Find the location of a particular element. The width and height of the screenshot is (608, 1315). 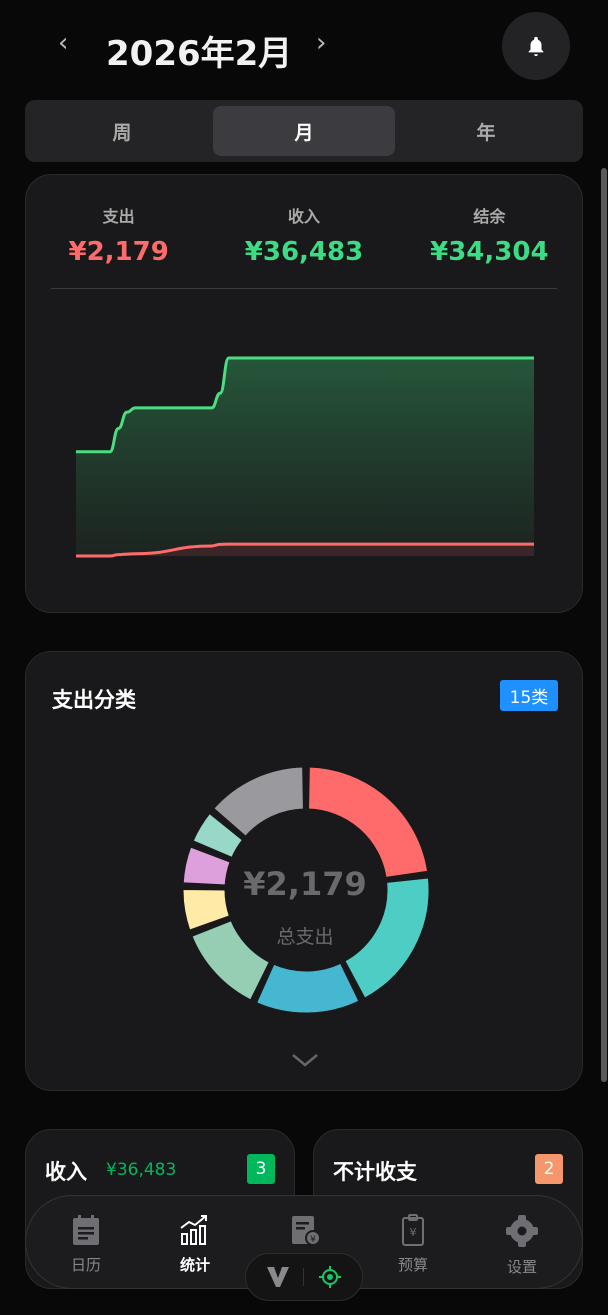

balance-label: 结余 is located at coordinates (489, 216).